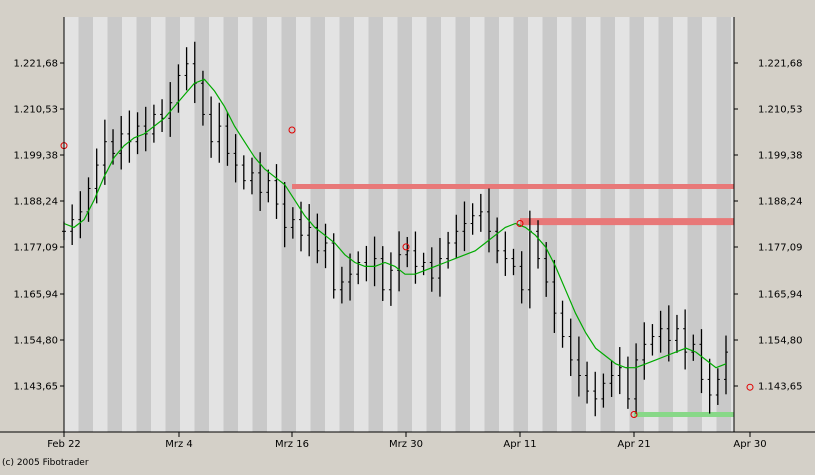 The height and width of the screenshot is (475, 815). I want to click on x-tick-label-4: Apr 11, so click(519, 444).